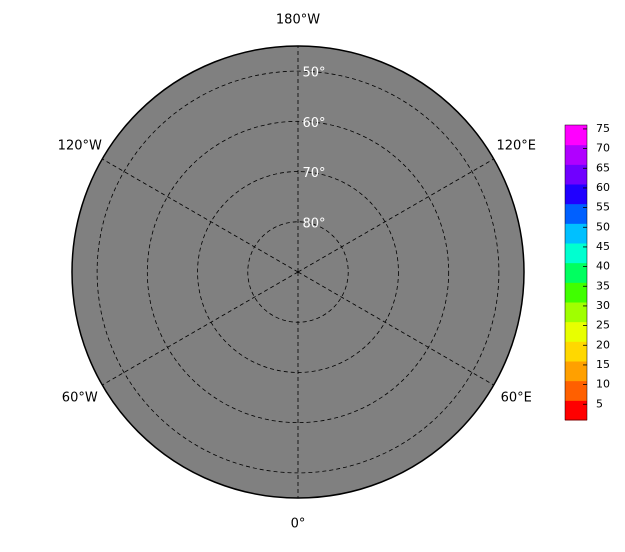 The width and height of the screenshot is (625, 552). I want to click on latitude-circle, so click(298, 272).